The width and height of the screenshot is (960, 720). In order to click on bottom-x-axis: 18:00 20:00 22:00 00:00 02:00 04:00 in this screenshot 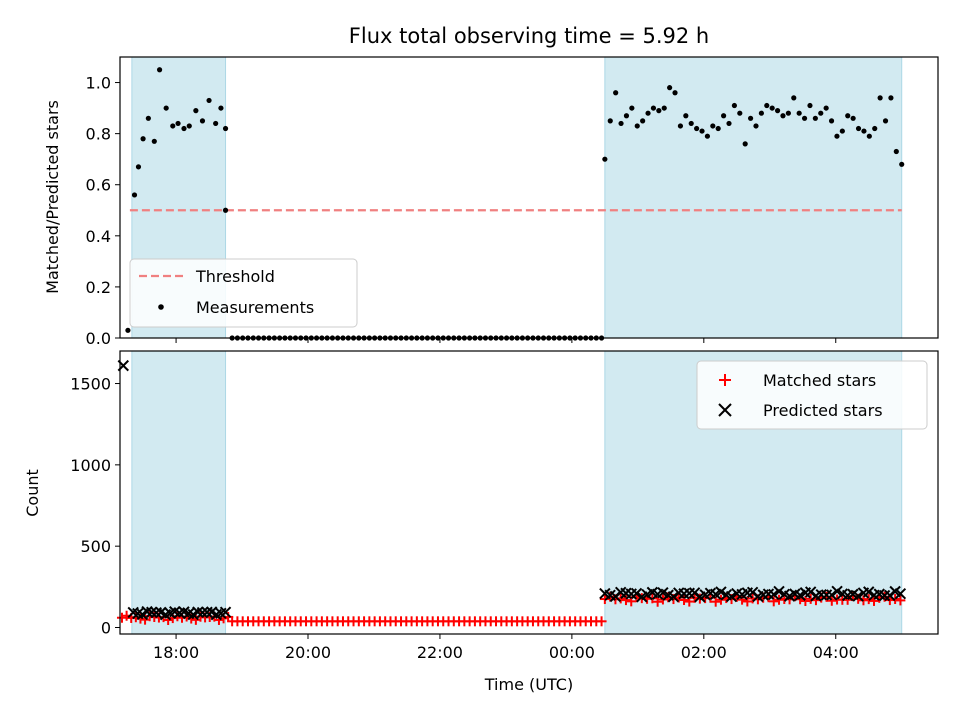, I will do `click(506, 648)`.